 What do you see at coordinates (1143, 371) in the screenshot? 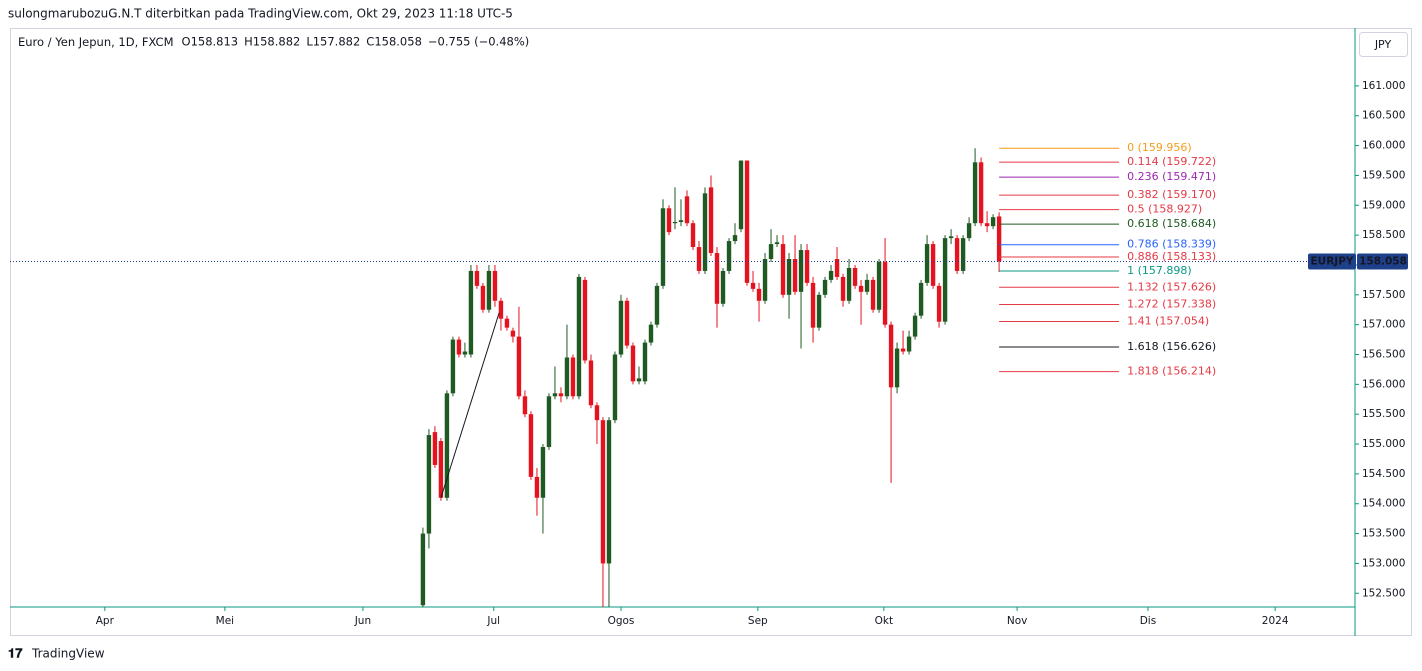
I see `fib-level: 1.818` at bounding box center [1143, 371].